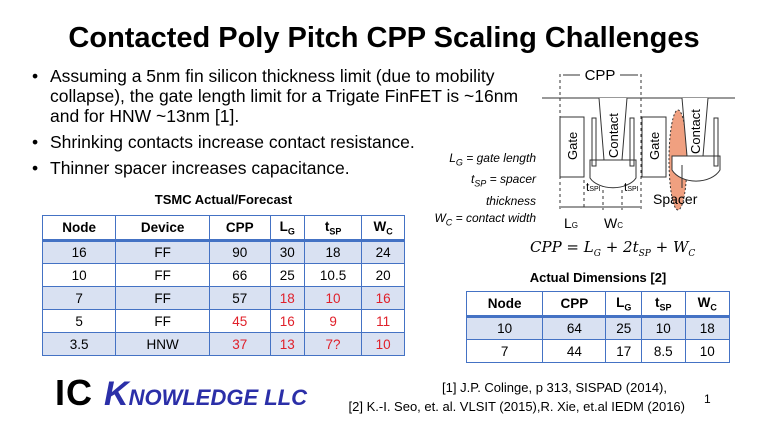 The height and width of the screenshot is (432, 768). I want to click on table-cell: 20, so click(383, 275).